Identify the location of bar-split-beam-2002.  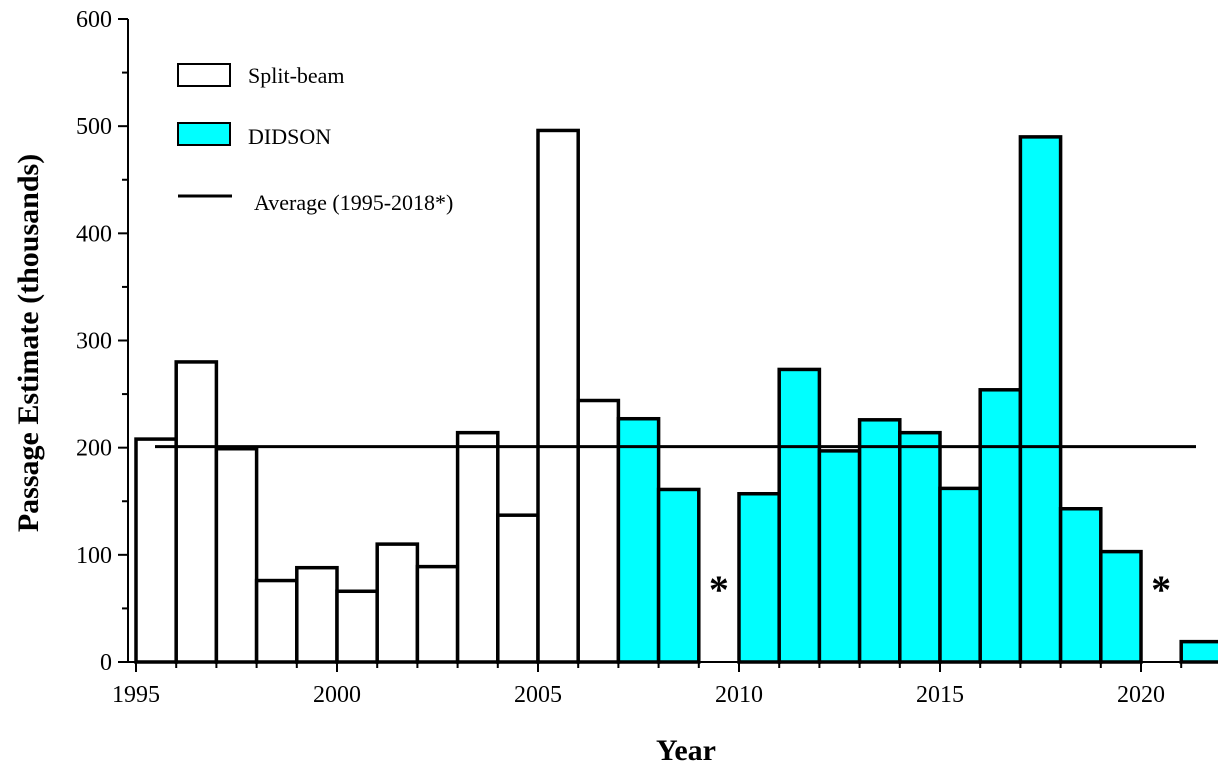
(437, 614).